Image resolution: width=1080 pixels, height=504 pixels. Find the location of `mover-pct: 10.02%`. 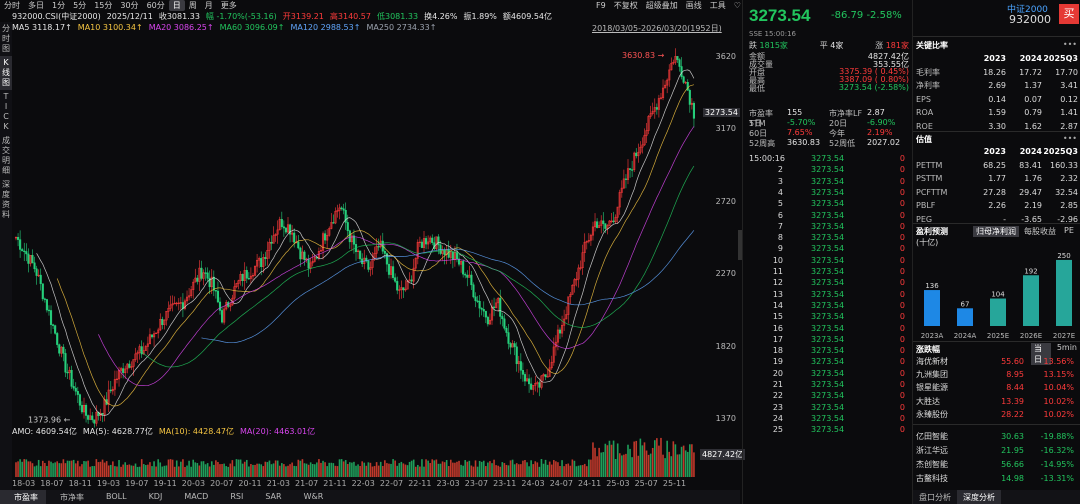

mover-pct: 10.02% is located at coordinates (1058, 401).